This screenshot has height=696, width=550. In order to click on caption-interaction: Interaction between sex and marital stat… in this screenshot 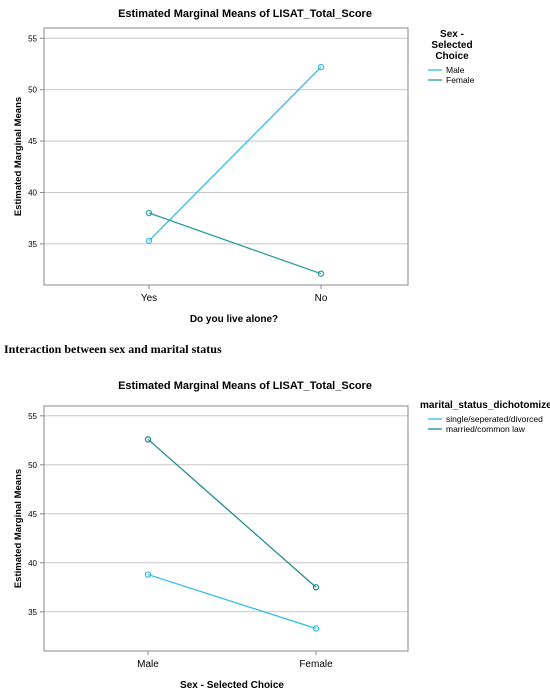, I will do `click(113, 349)`.